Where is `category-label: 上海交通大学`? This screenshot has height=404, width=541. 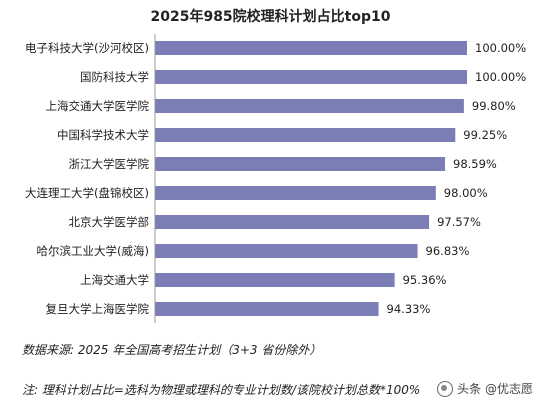
category-label: 上海交通大学 is located at coordinates (114, 280).